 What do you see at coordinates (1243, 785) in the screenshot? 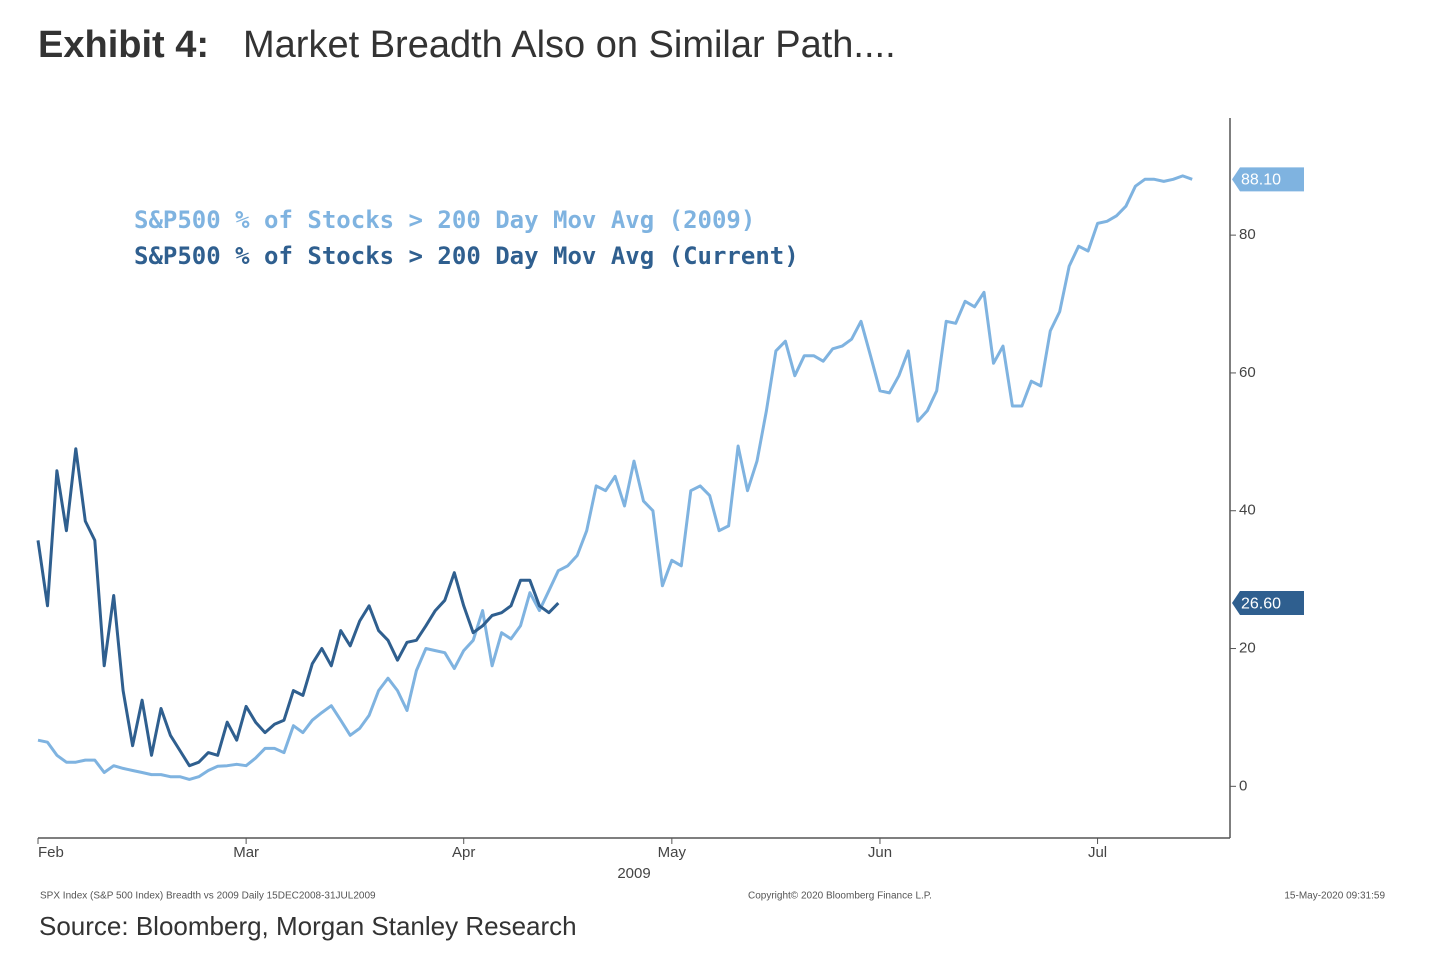
I see `y-tick-label: 0` at bounding box center [1243, 785].